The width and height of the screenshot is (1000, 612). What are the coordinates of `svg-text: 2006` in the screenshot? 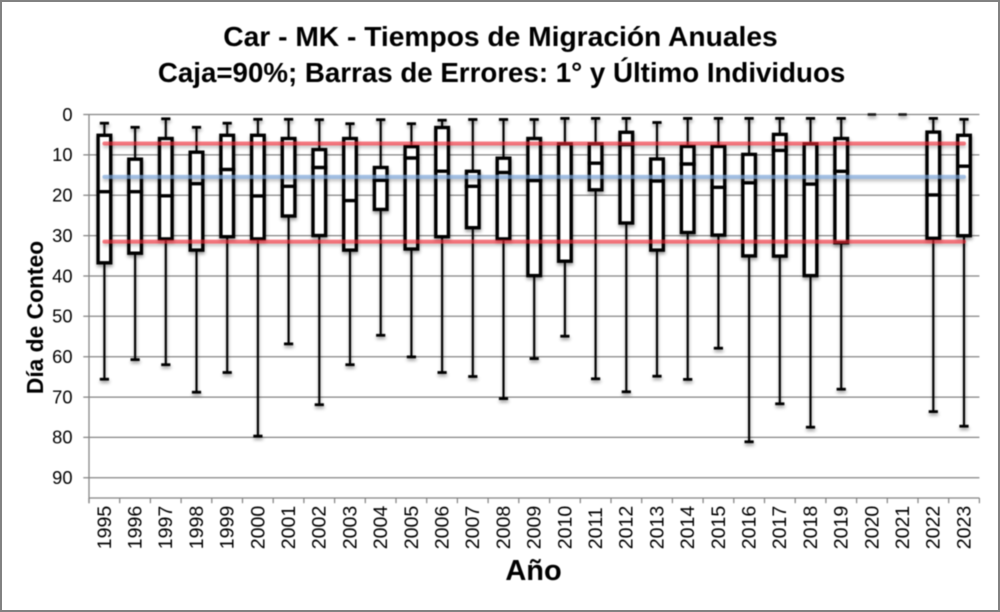 It's located at (442, 528).